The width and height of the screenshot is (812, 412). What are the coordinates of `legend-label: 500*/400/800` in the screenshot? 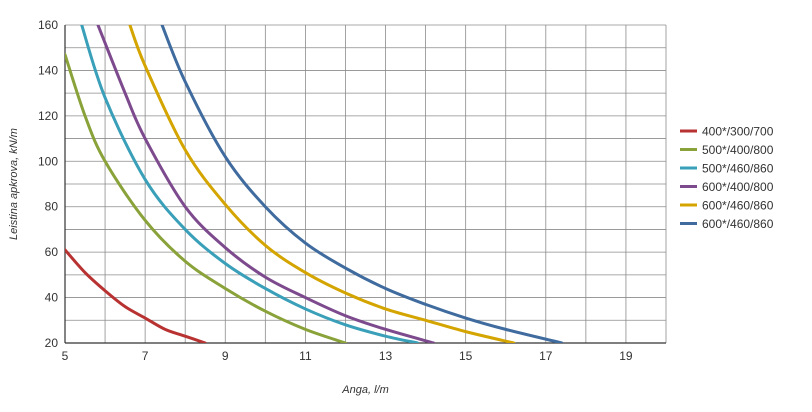 It's located at (738, 150).